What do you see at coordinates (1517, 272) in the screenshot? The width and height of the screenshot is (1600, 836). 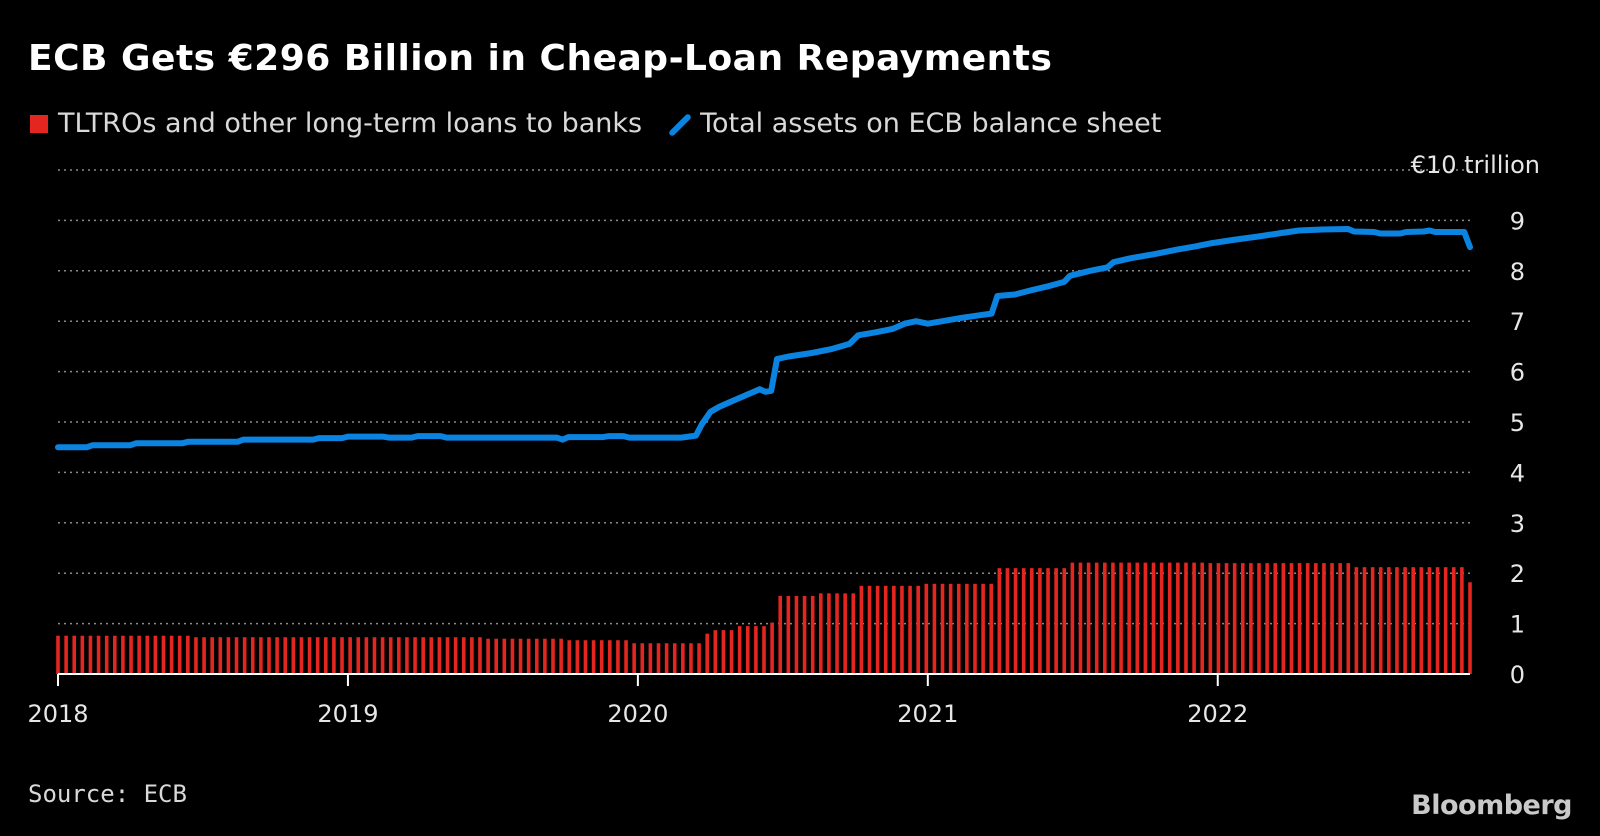 I see `y-tick-label-8: 8` at bounding box center [1517, 272].